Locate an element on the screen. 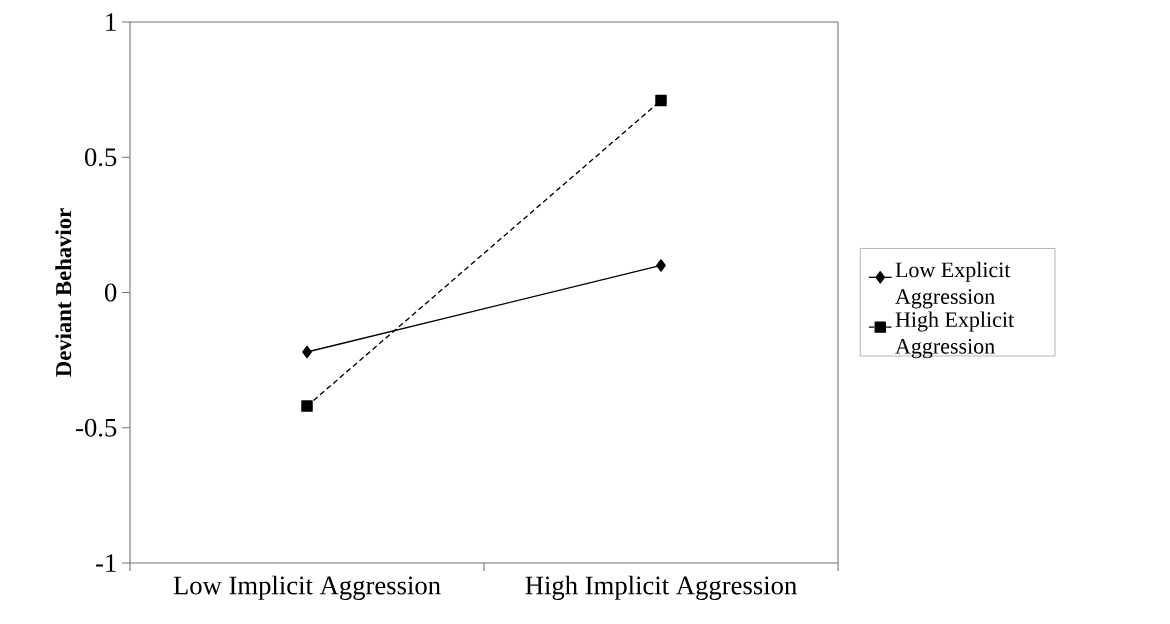 This screenshot has height=624, width=1170. legend-label: Low Explicit Aggression is located at coordinates (953, 285).